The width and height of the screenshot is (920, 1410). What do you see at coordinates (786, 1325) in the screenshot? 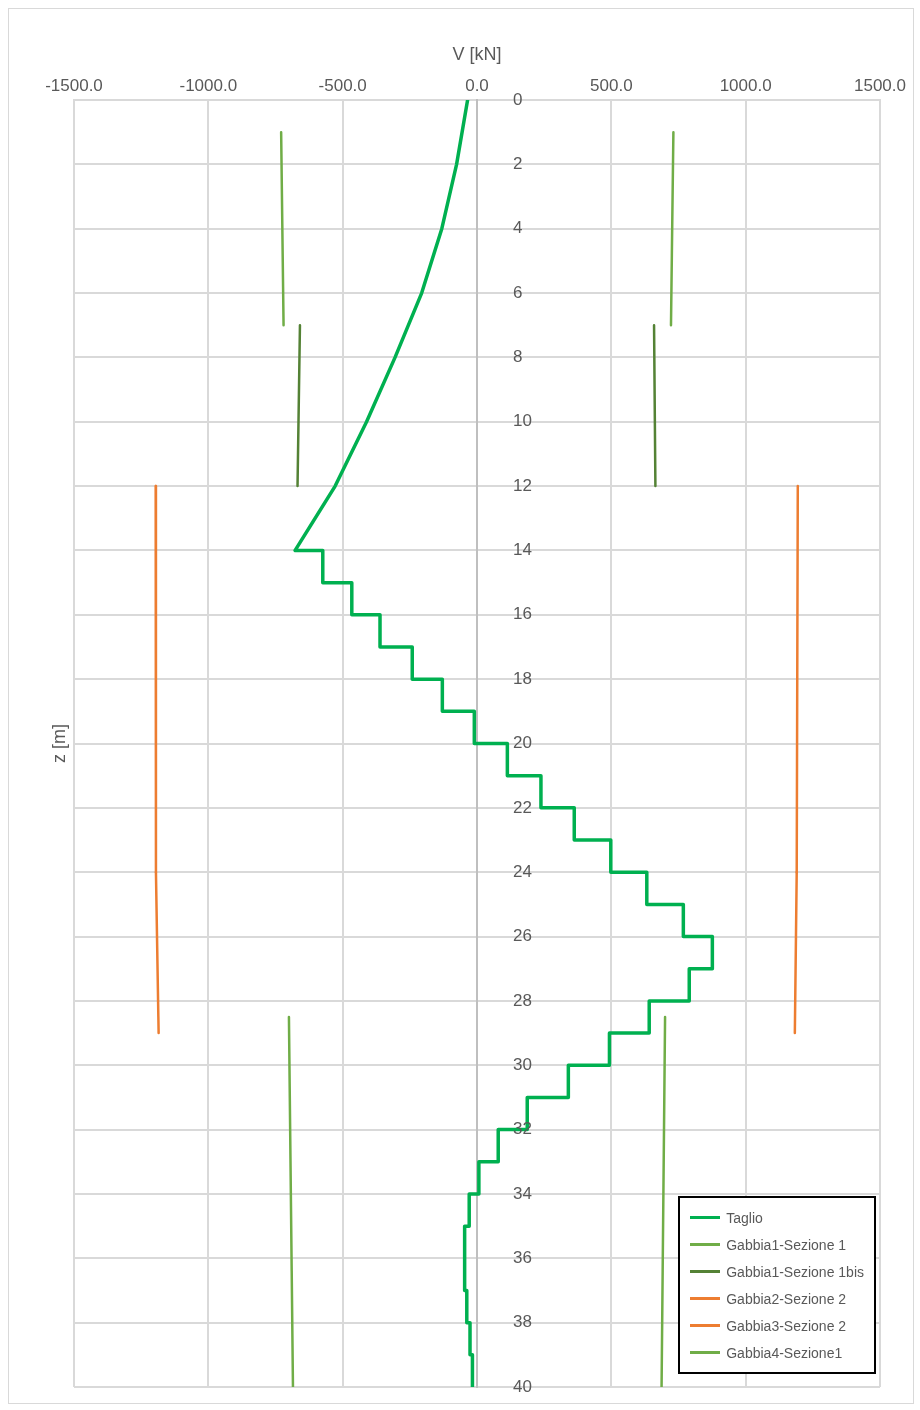
I see `legend-label: Gabbia3-Sezione 2` at bounding box center [786, 1325].